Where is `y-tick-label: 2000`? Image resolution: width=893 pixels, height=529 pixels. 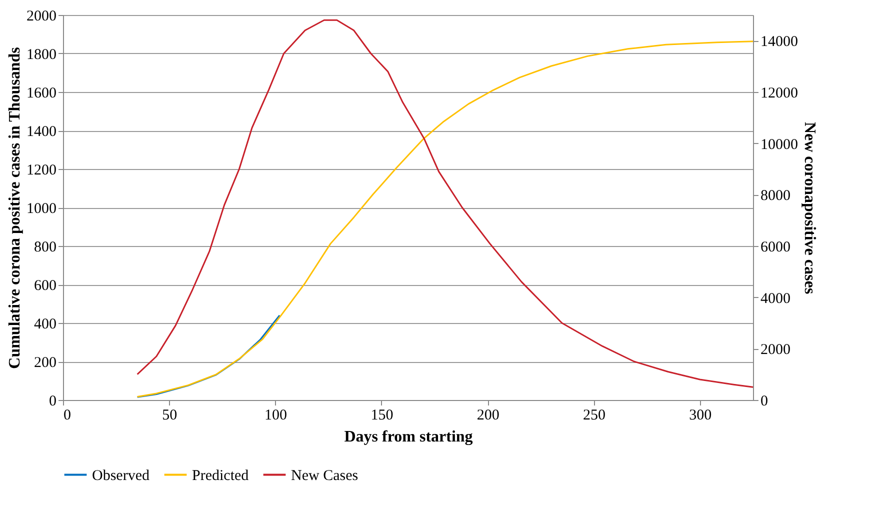
y-tick-label: 2000 is located at coordinates (41, 16).